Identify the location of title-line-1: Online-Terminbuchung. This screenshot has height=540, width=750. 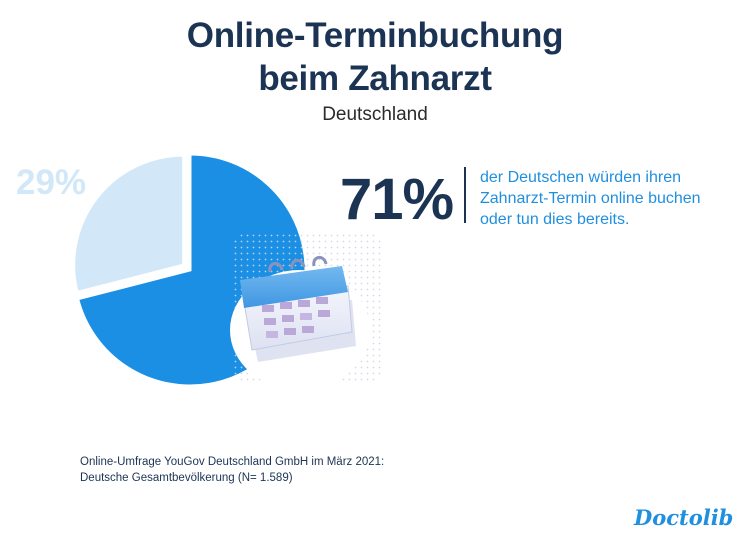
(375, 35).